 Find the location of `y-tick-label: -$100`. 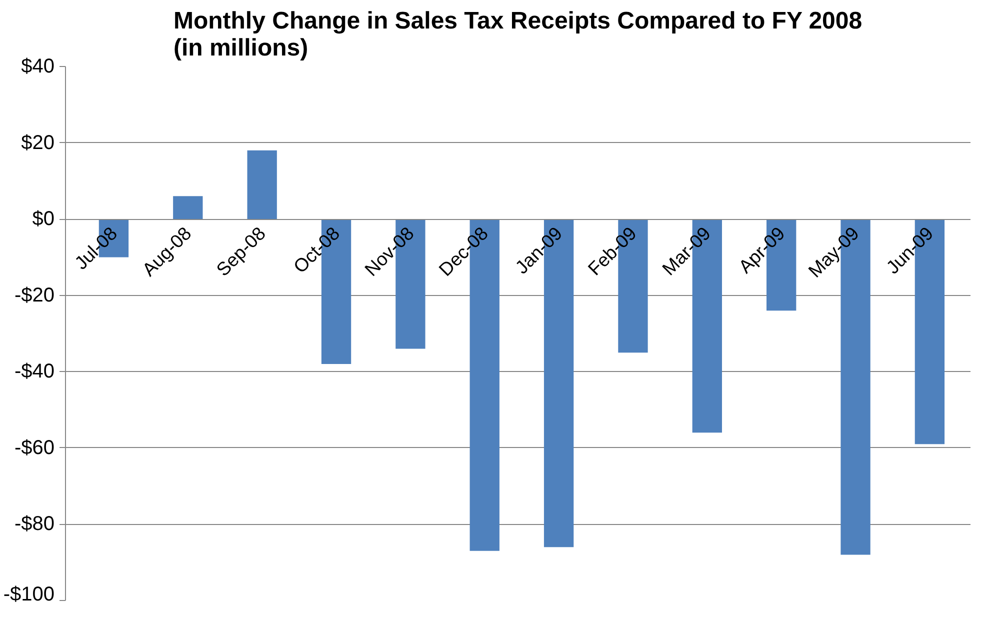

y-tick-label: -$100 is located at coordinates (29, 595).